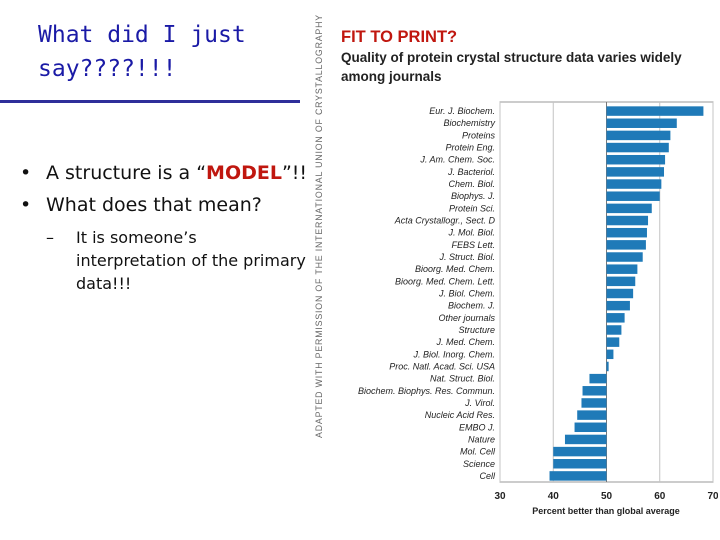  What do you see at coordinates (471, 233) in the screenshot?
I see `category-label: J. Mol. Biol.` at bounding box center [471, 233].